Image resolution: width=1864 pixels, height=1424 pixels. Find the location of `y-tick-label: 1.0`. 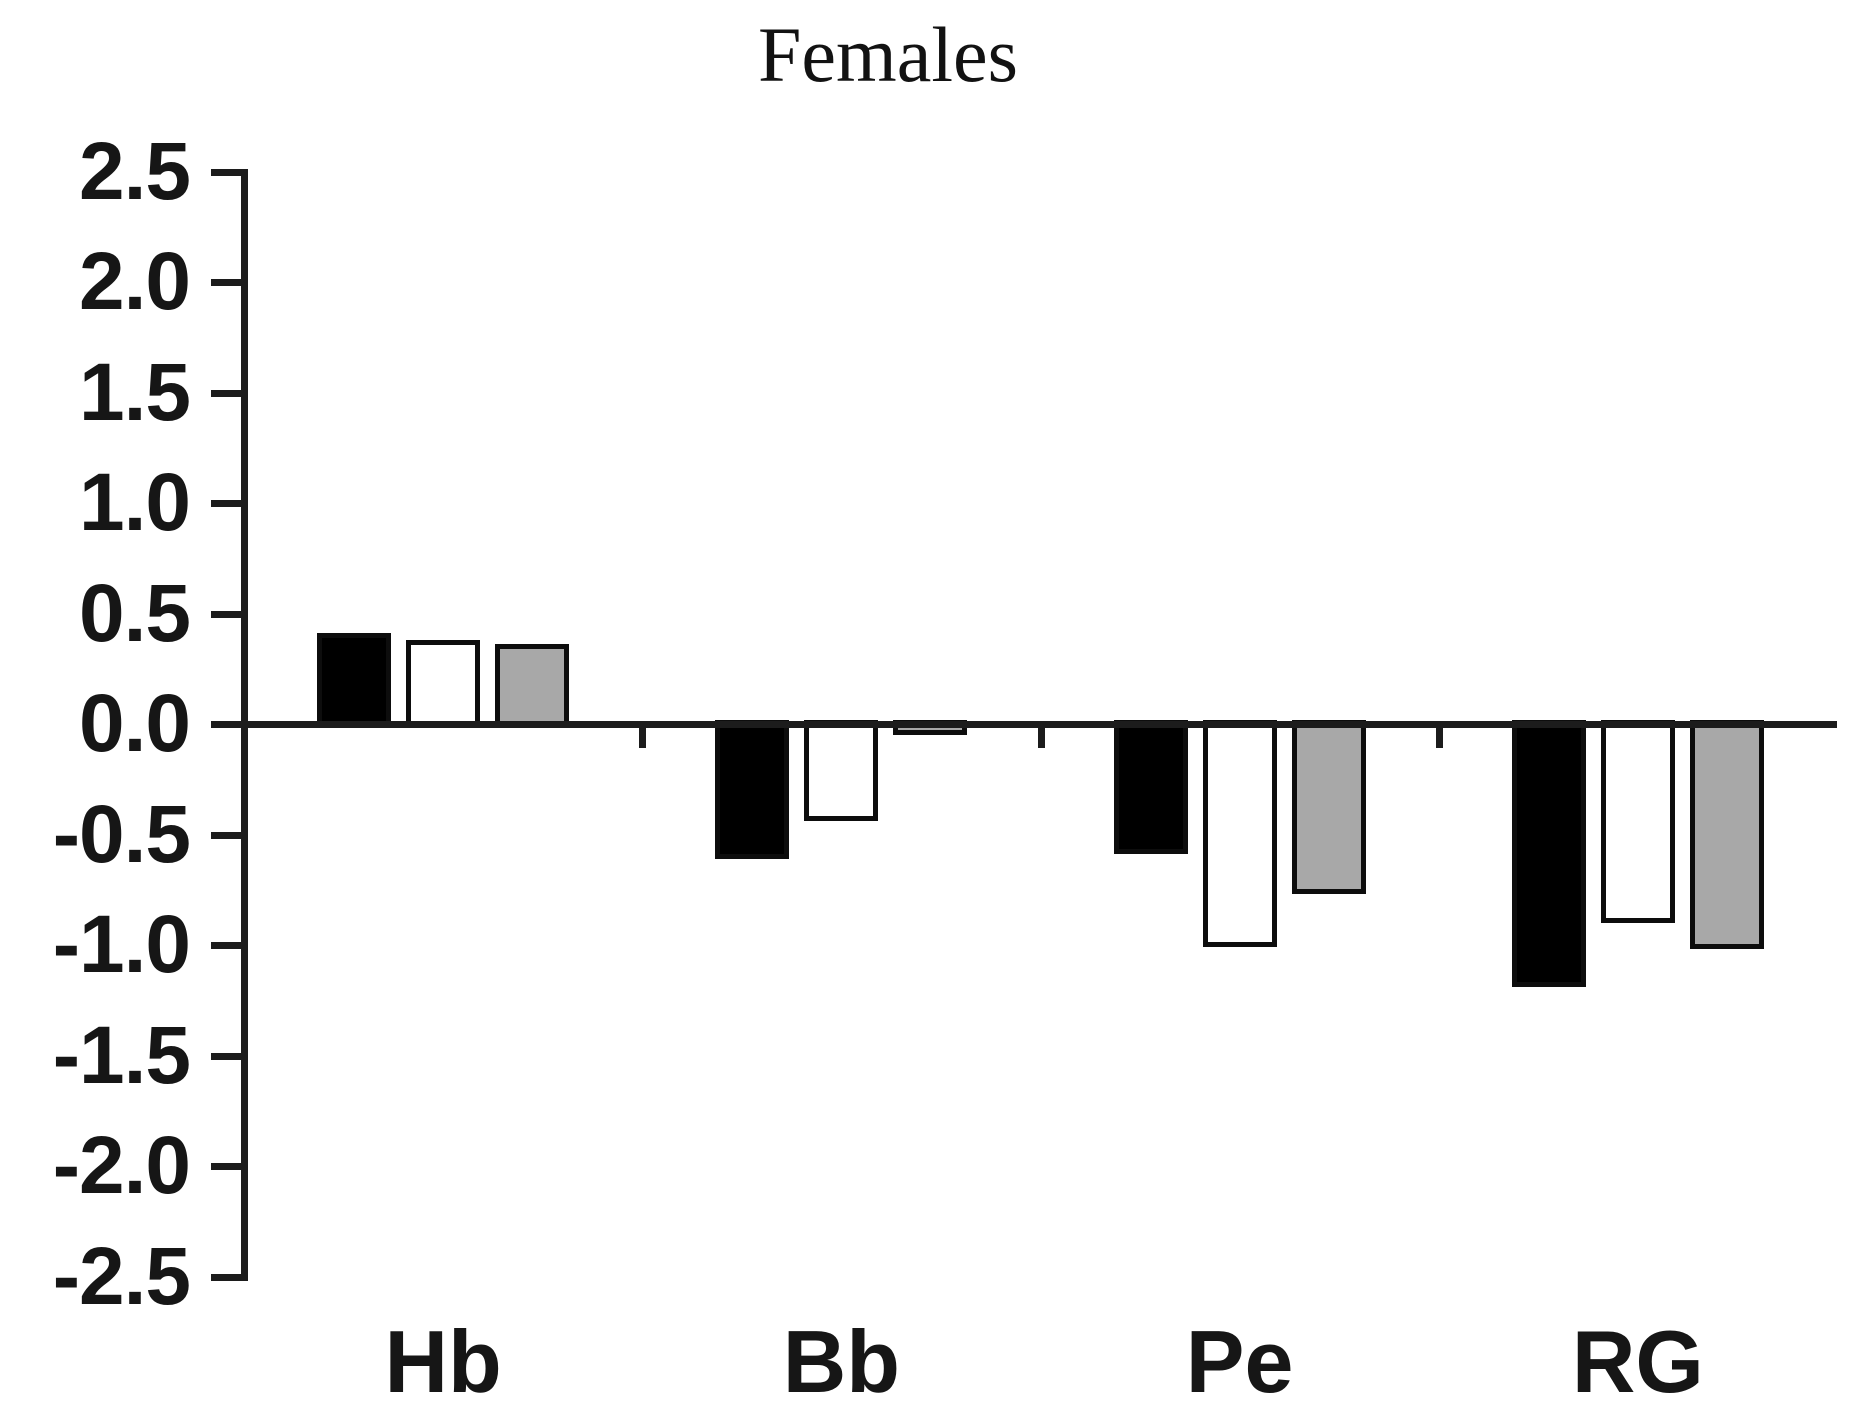

y-tick-label: 1.0 is located at coordinates (135, 502).